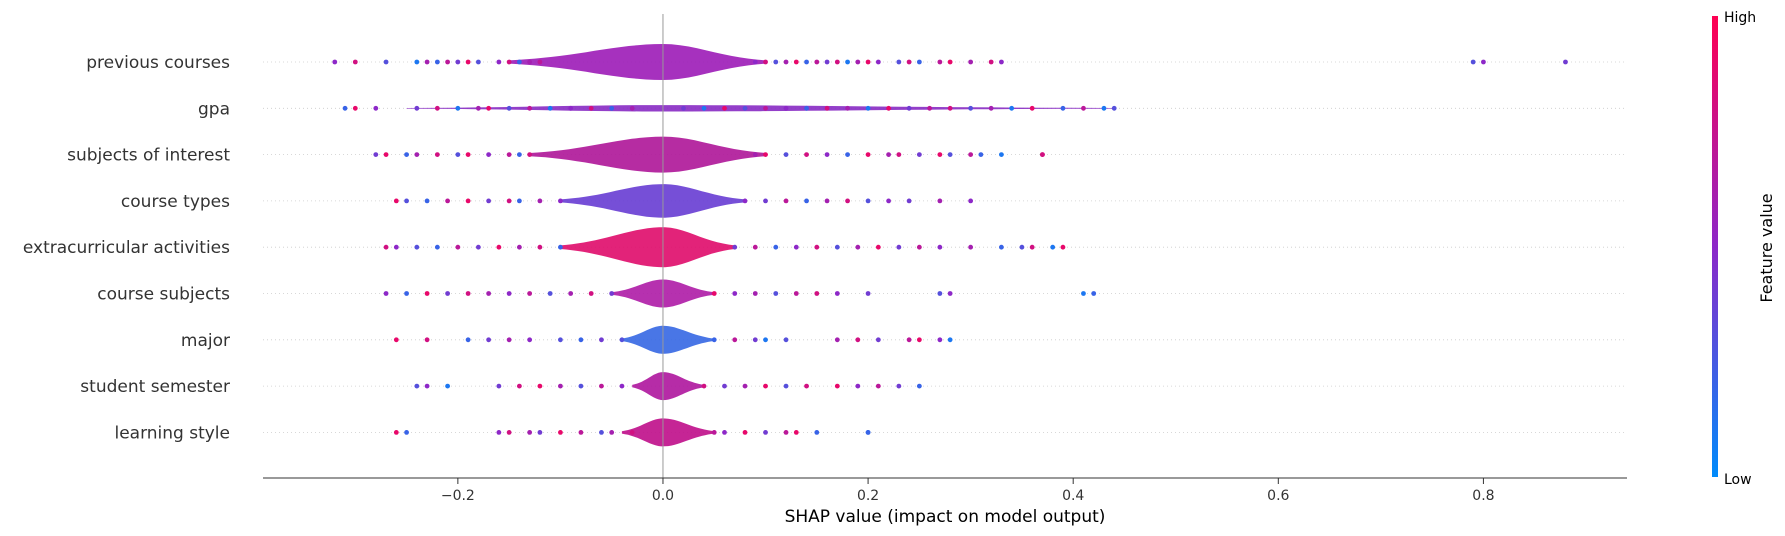  Describe the element at coordinates (1715, 246) in the screenshot. I see `colorbar-gradient` at that location.